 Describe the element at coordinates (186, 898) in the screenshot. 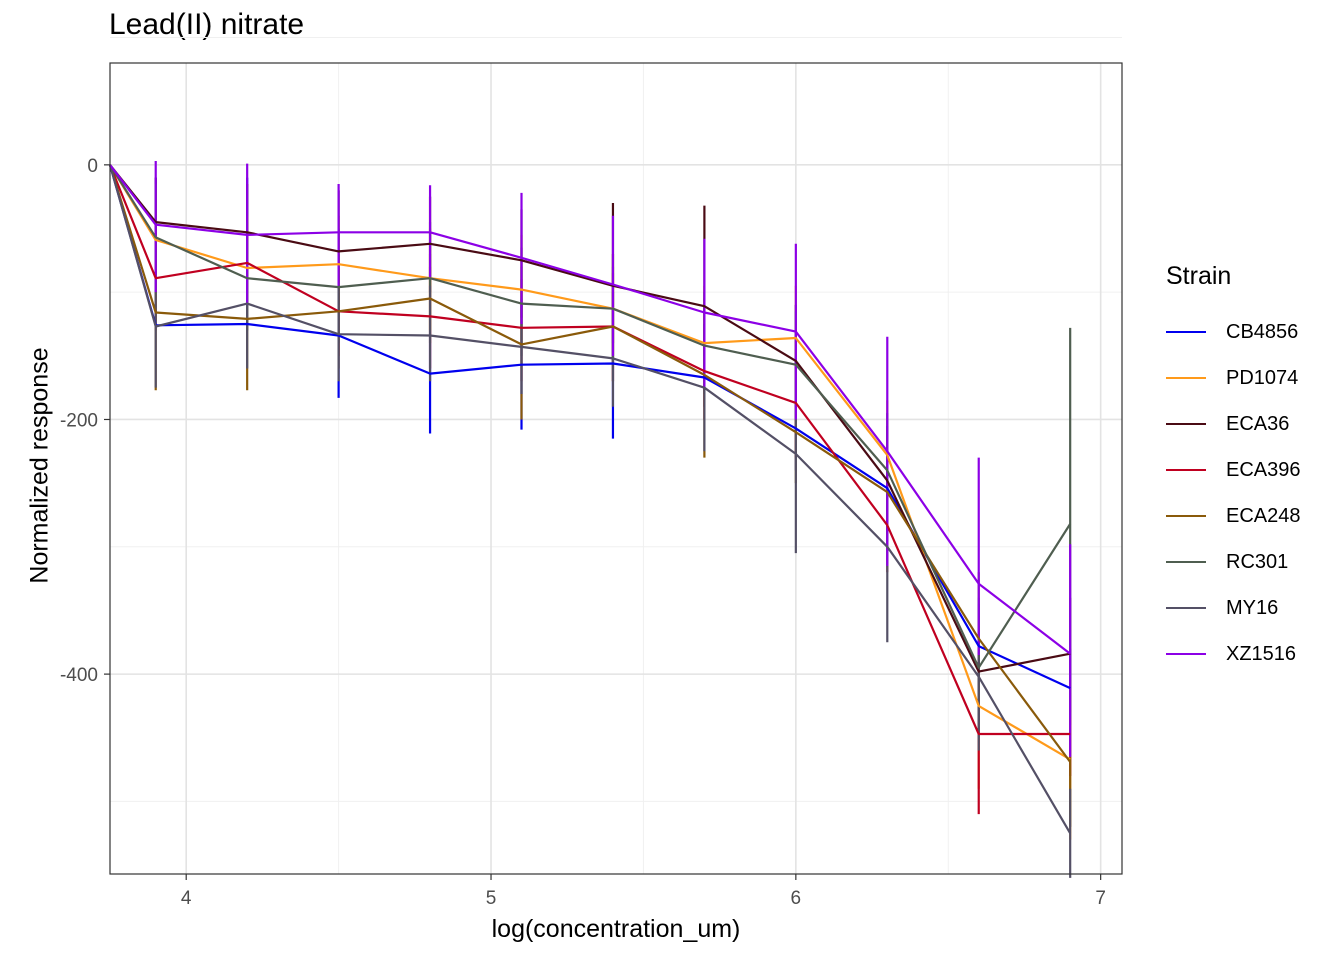

I see `x-tick-label: 4` at that location.